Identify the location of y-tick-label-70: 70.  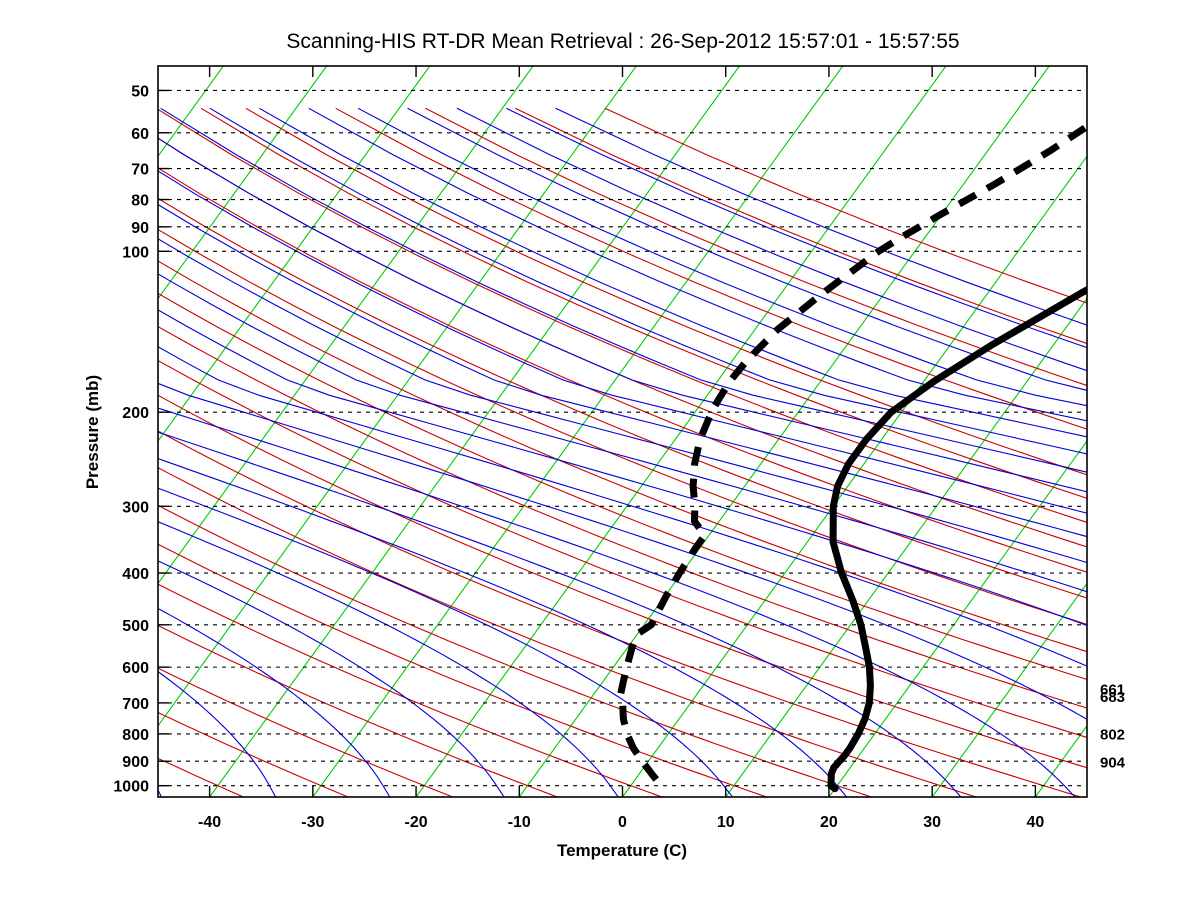
(140, 170).